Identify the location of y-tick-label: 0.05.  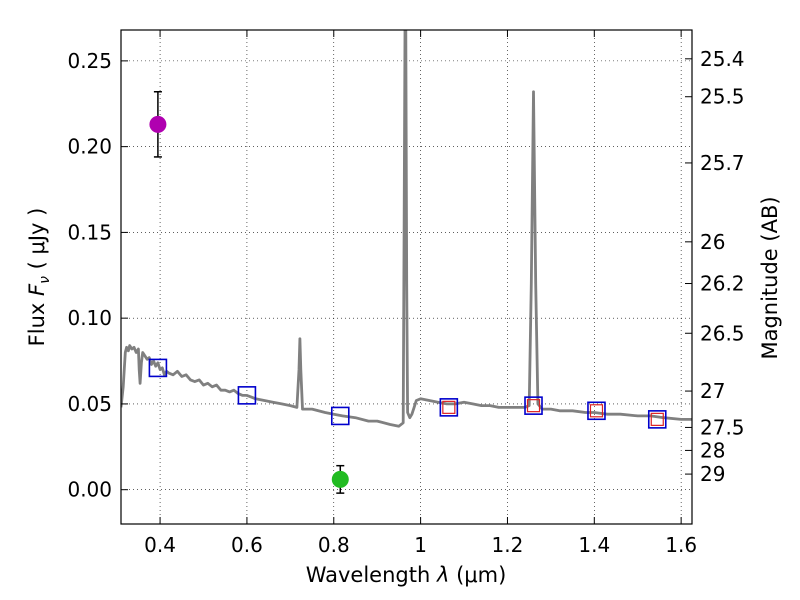
(89, 404).